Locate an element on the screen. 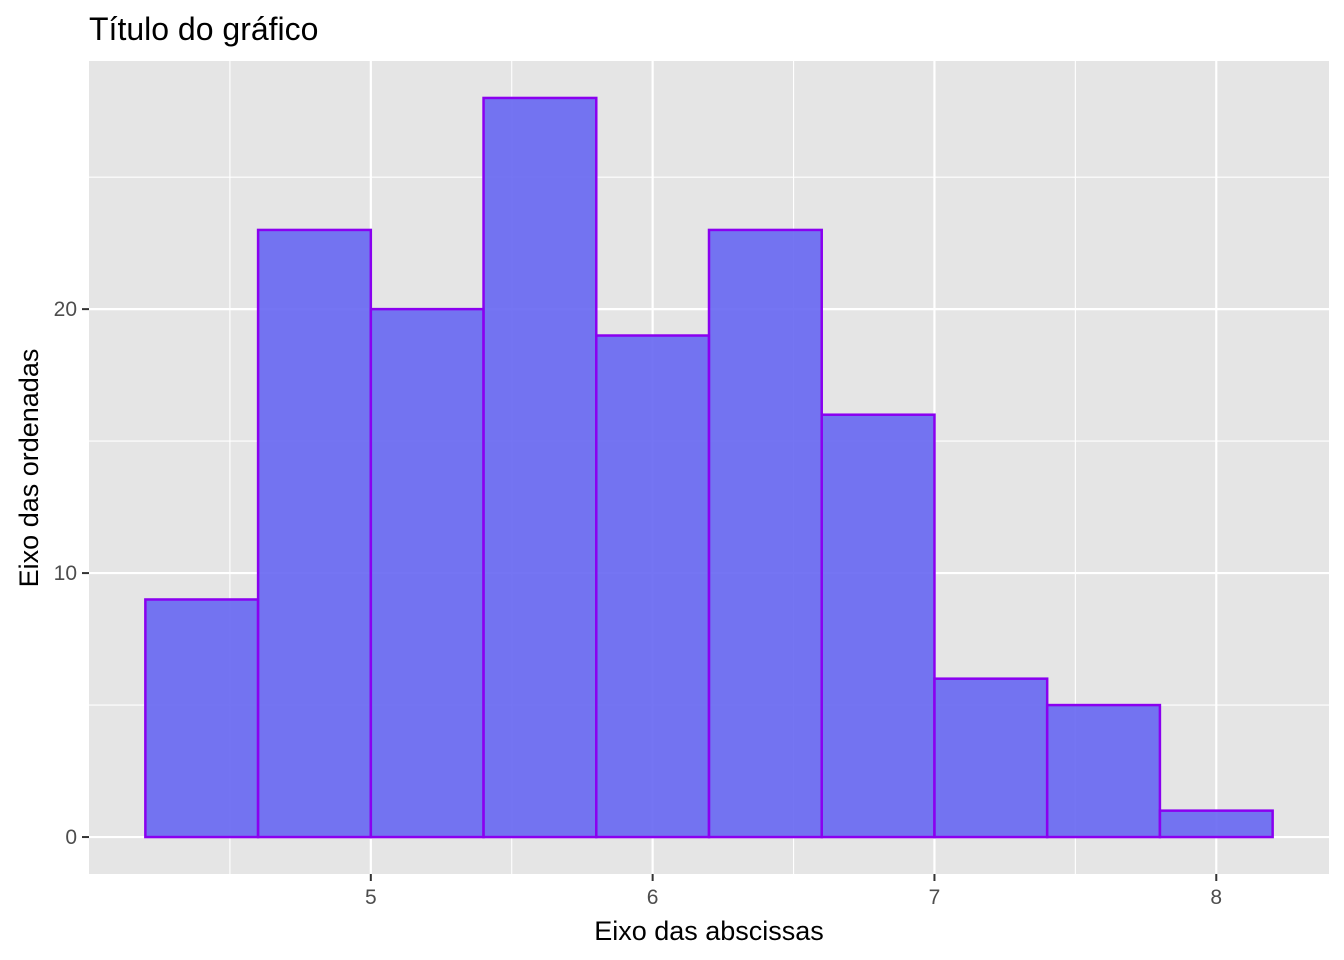 This screenshot has width=1344, height=960. x-tick-label-0: 5 is located at coordinates (371, 897).